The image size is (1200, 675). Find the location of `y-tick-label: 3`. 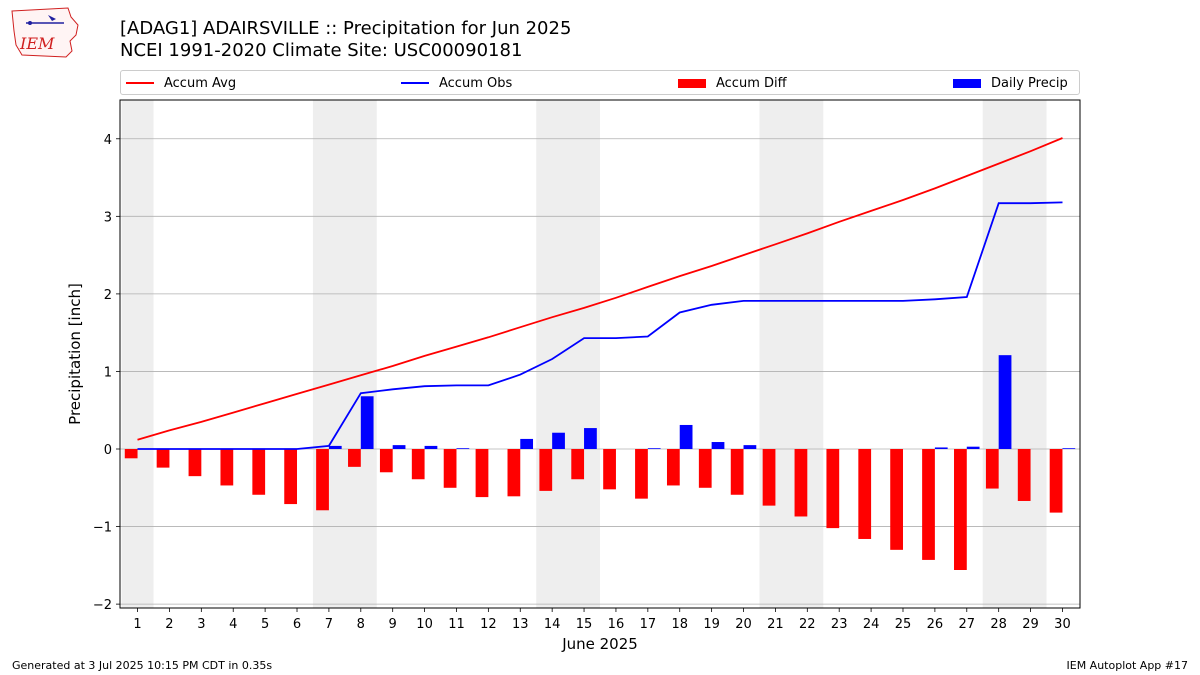

y-tick-label: 3 is located at coordinates (108, 217).